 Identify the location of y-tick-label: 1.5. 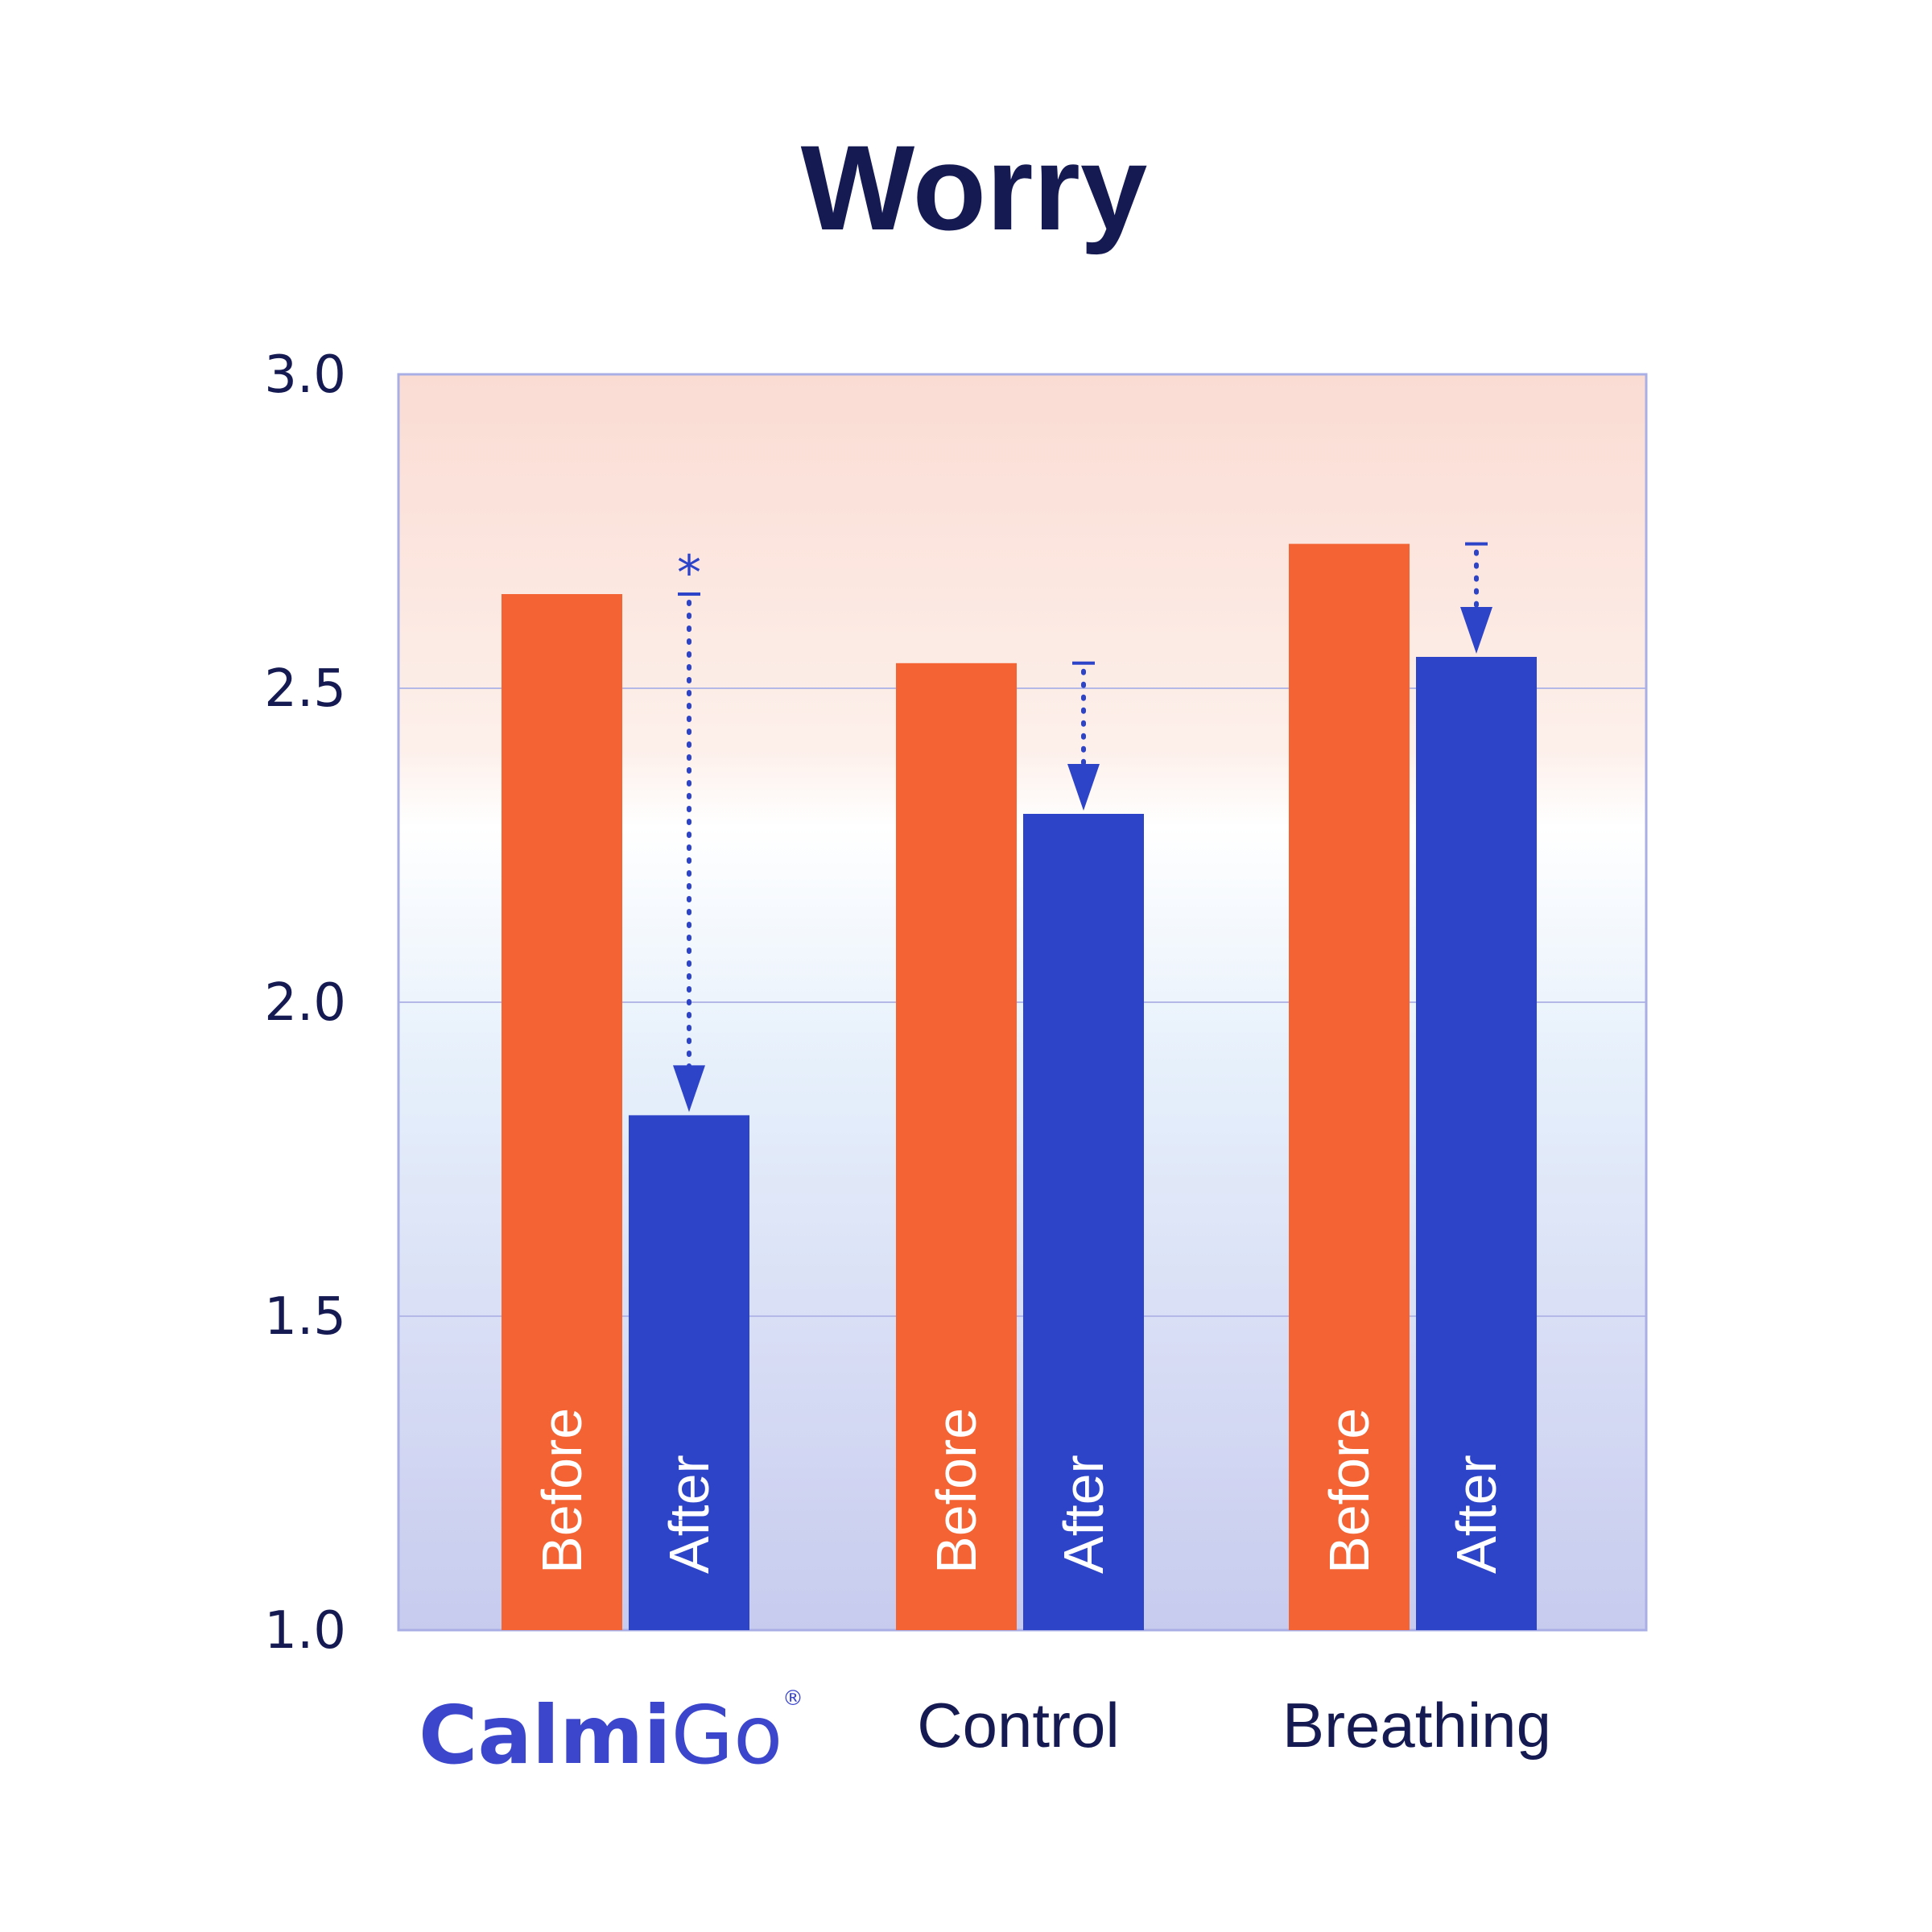
(305, 1317).